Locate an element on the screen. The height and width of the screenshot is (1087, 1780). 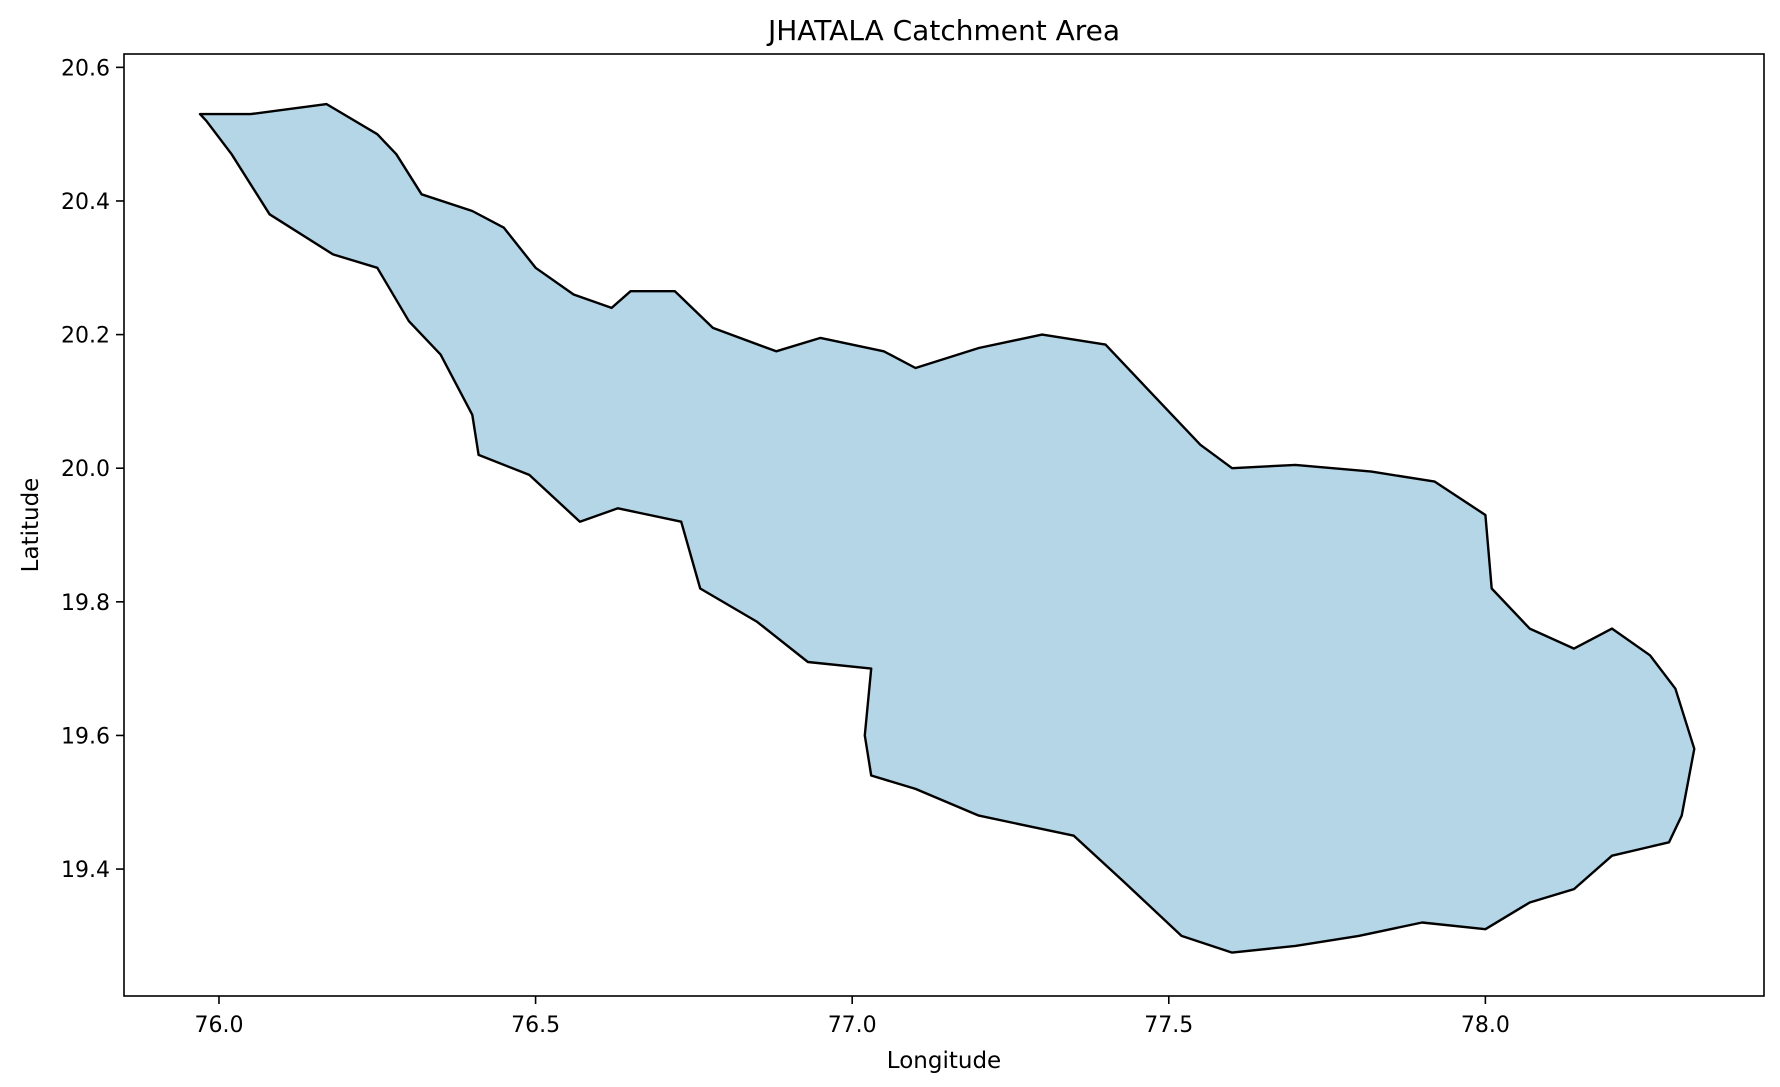
y-tick-label: 20.2 is located at coordinates (85, 336).